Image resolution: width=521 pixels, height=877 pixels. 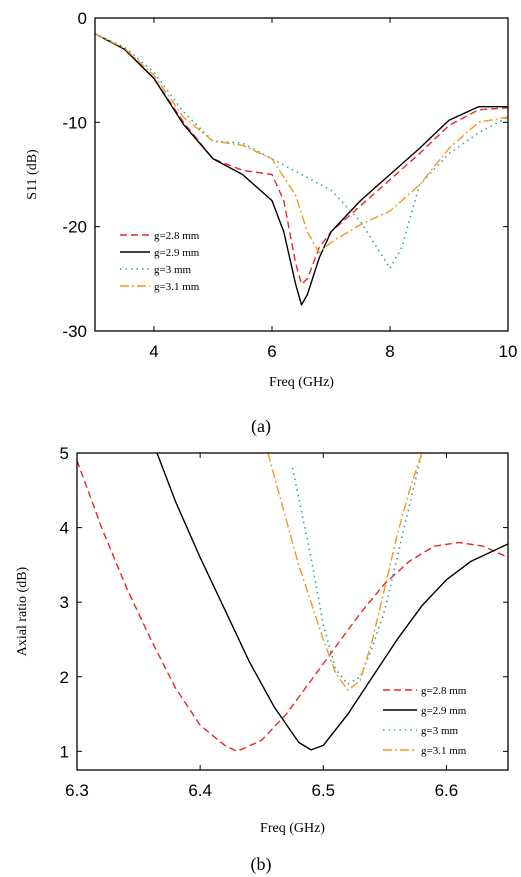 I want to click on y-tick-label: 5, so click(x=64, y=453).